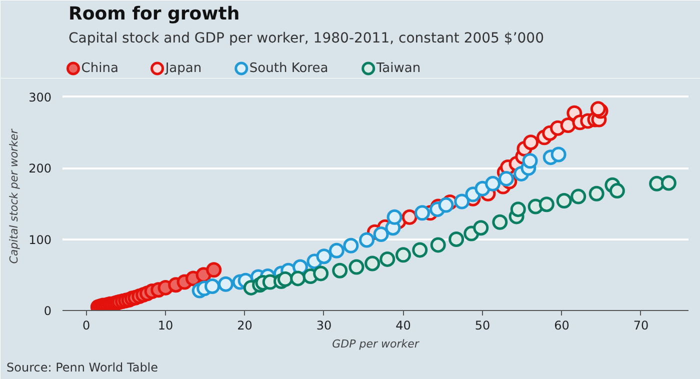 This screenshot has width=700, height=379. Describe the element at coordinates (403, 325) in the screenshot. I see `x-tick-label: 40` at that location.